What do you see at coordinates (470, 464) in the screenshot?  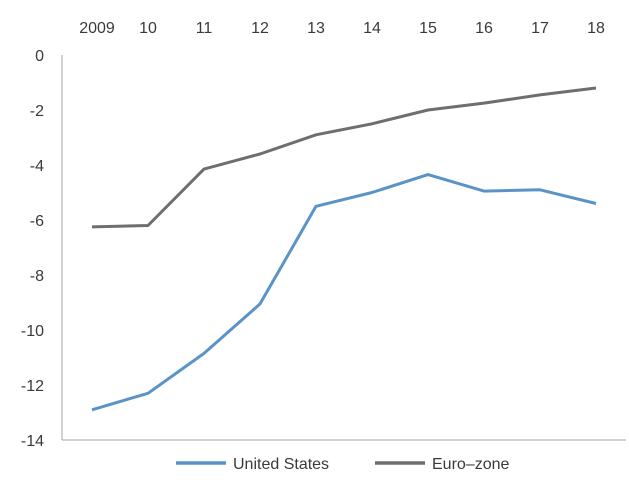 I see `legend-label-1: Euro–zone` at bounding box center [470, 464].